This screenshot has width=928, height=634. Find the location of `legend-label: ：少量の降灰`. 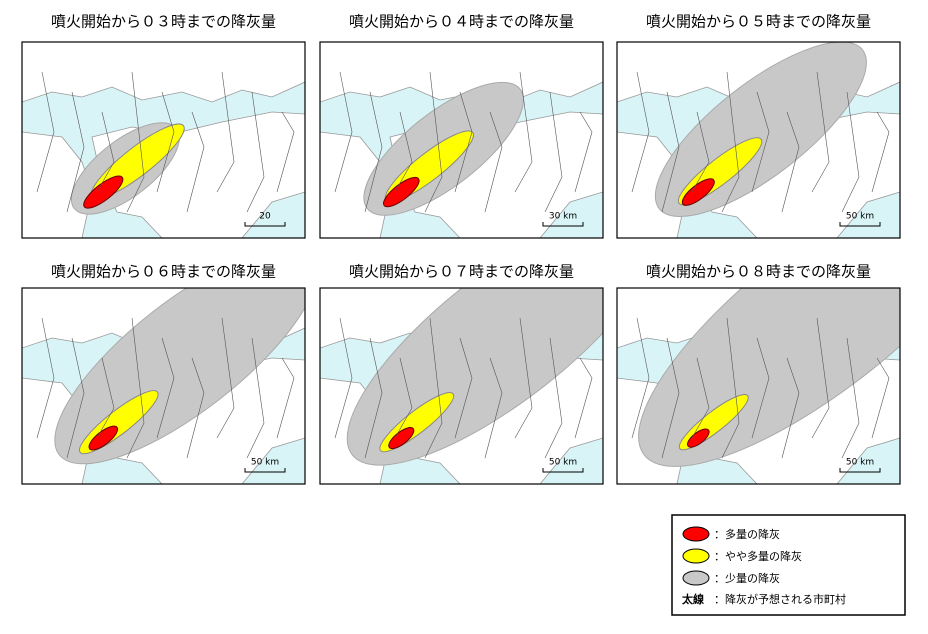

legend-label: ：少量の降灰 is located at coordinates (747, 578).